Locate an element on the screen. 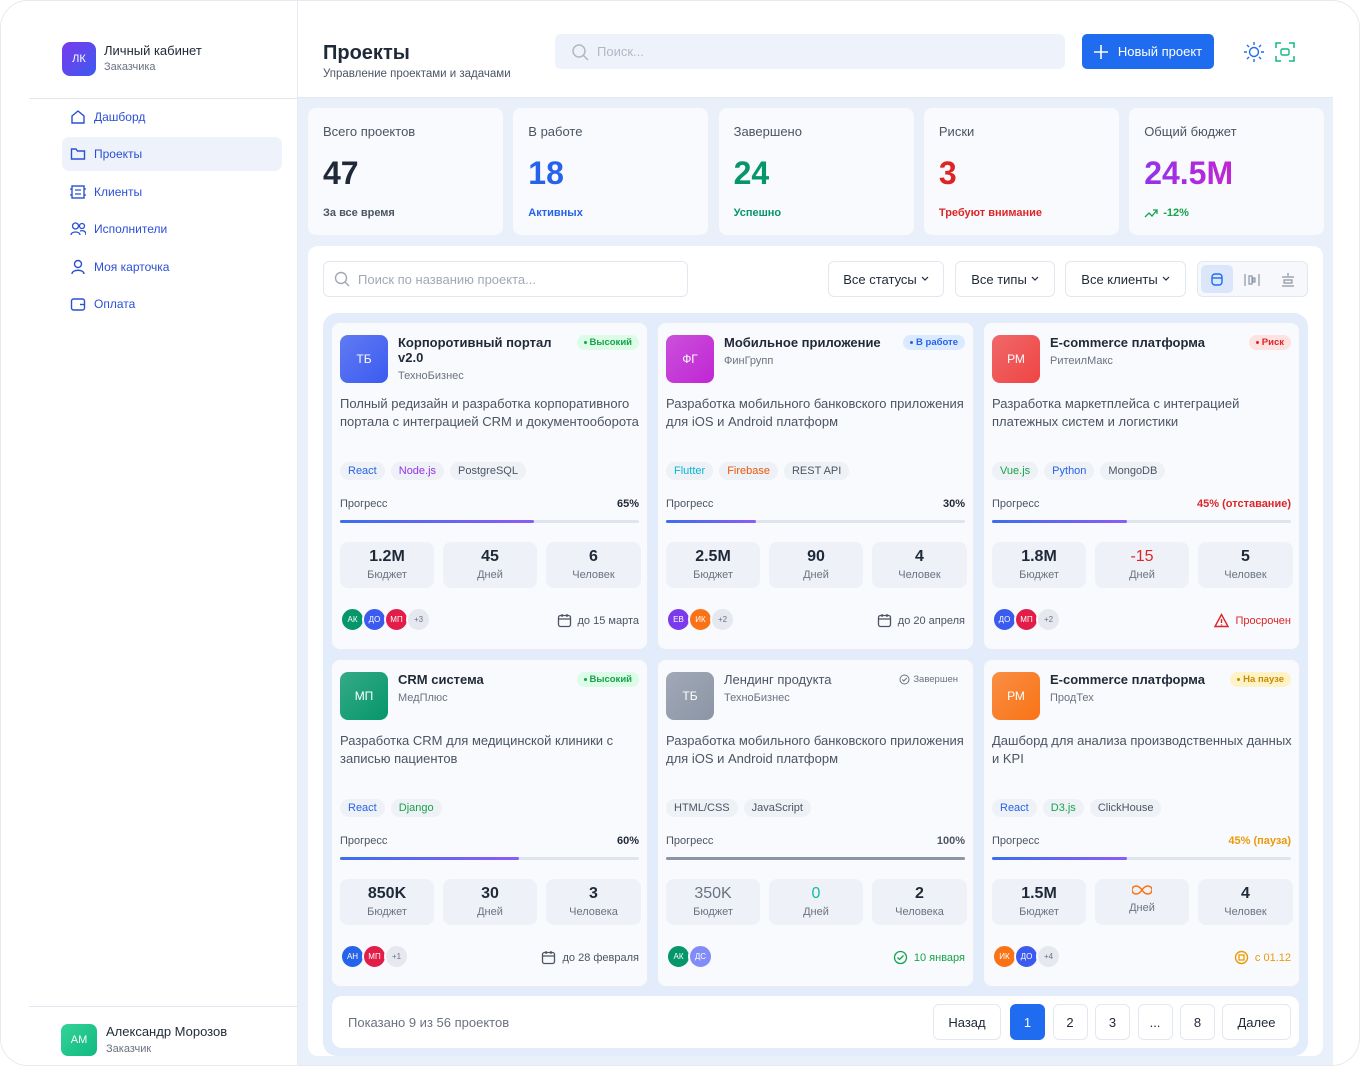  member-avatar: ДО is located at coordinates (374, 619).